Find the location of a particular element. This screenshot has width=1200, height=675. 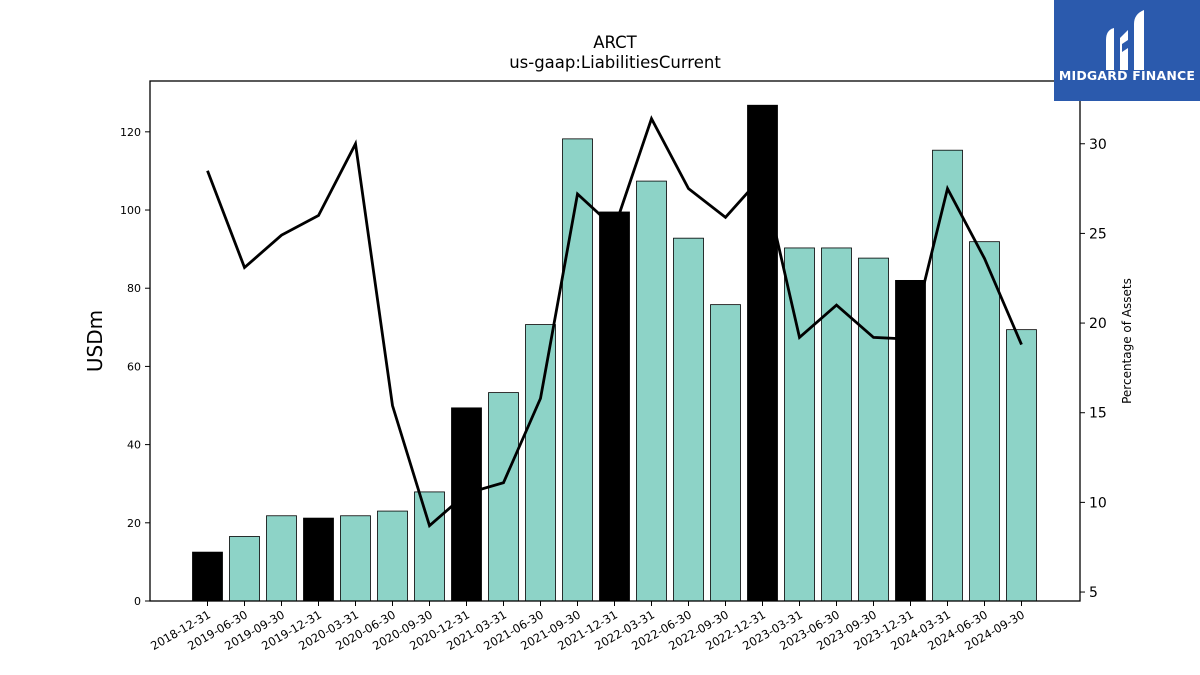

y-tick-label: 100 is located at coordinates (130, 210).